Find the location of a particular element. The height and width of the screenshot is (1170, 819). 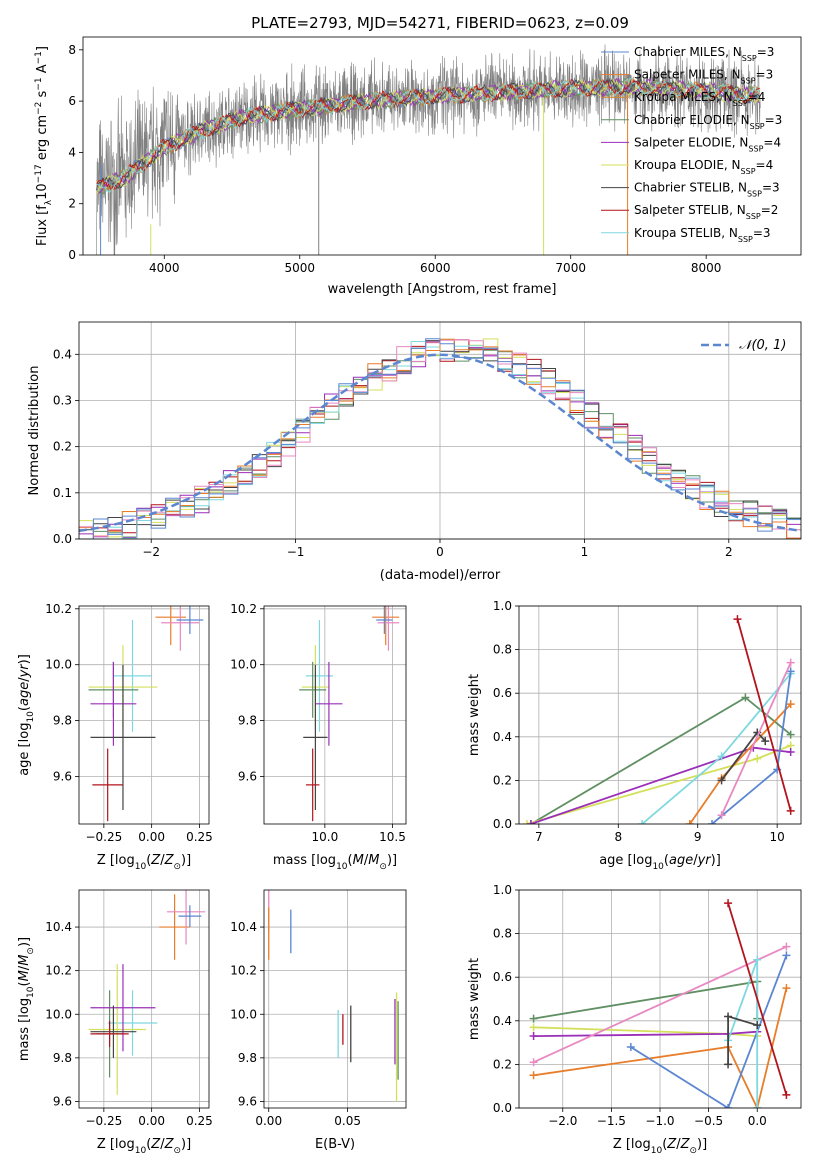

y-tick-label: 0.2 is located at coordinates (62, 447).